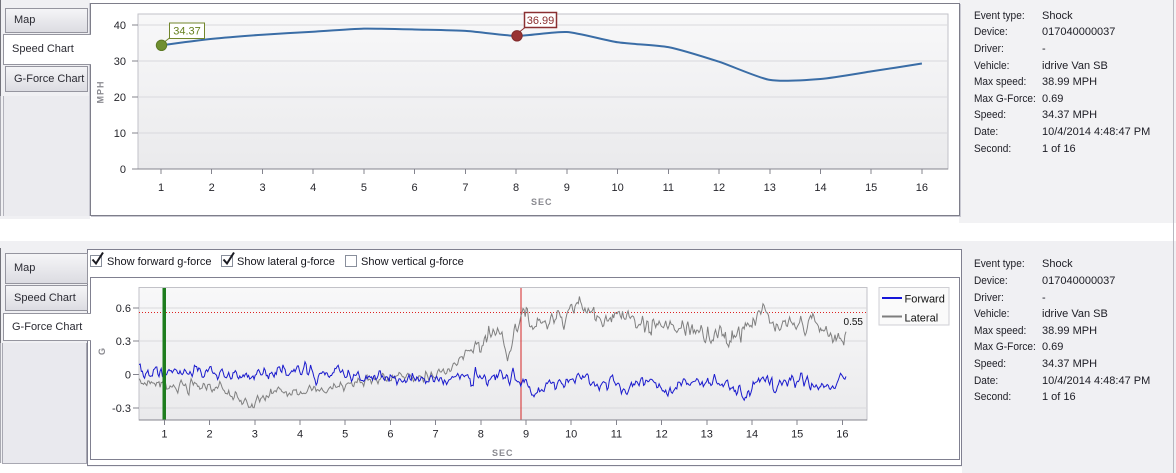  What do you see at coordinates (187, 32) in the screenshot?
I see `svg-text: 34.37` at bounding box center [187, 32].